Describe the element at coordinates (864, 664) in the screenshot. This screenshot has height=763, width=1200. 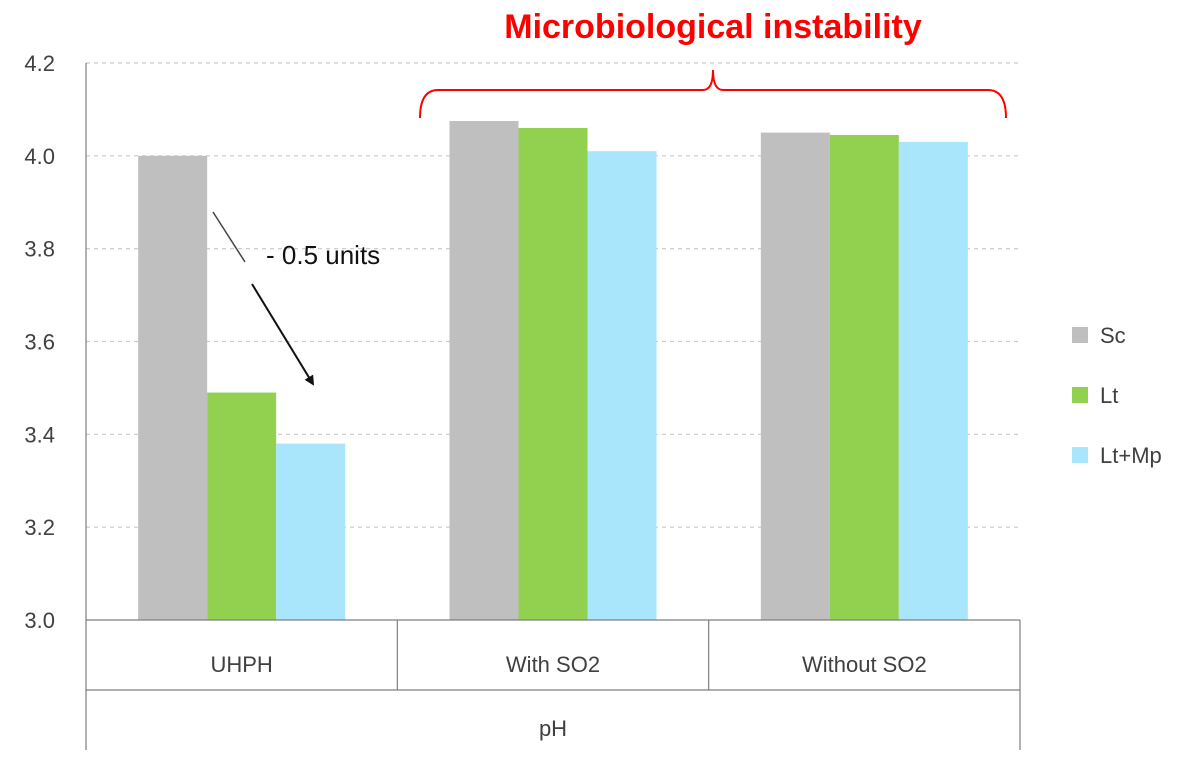
I see `category-label: Without SO2` at that location.